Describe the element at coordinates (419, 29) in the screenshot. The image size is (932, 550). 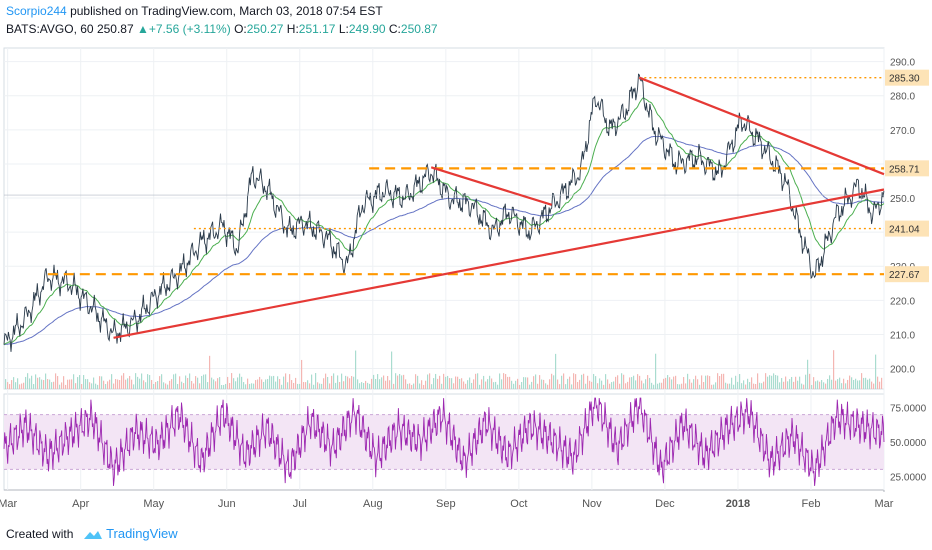
I see `close-value: 250.87` at that location.